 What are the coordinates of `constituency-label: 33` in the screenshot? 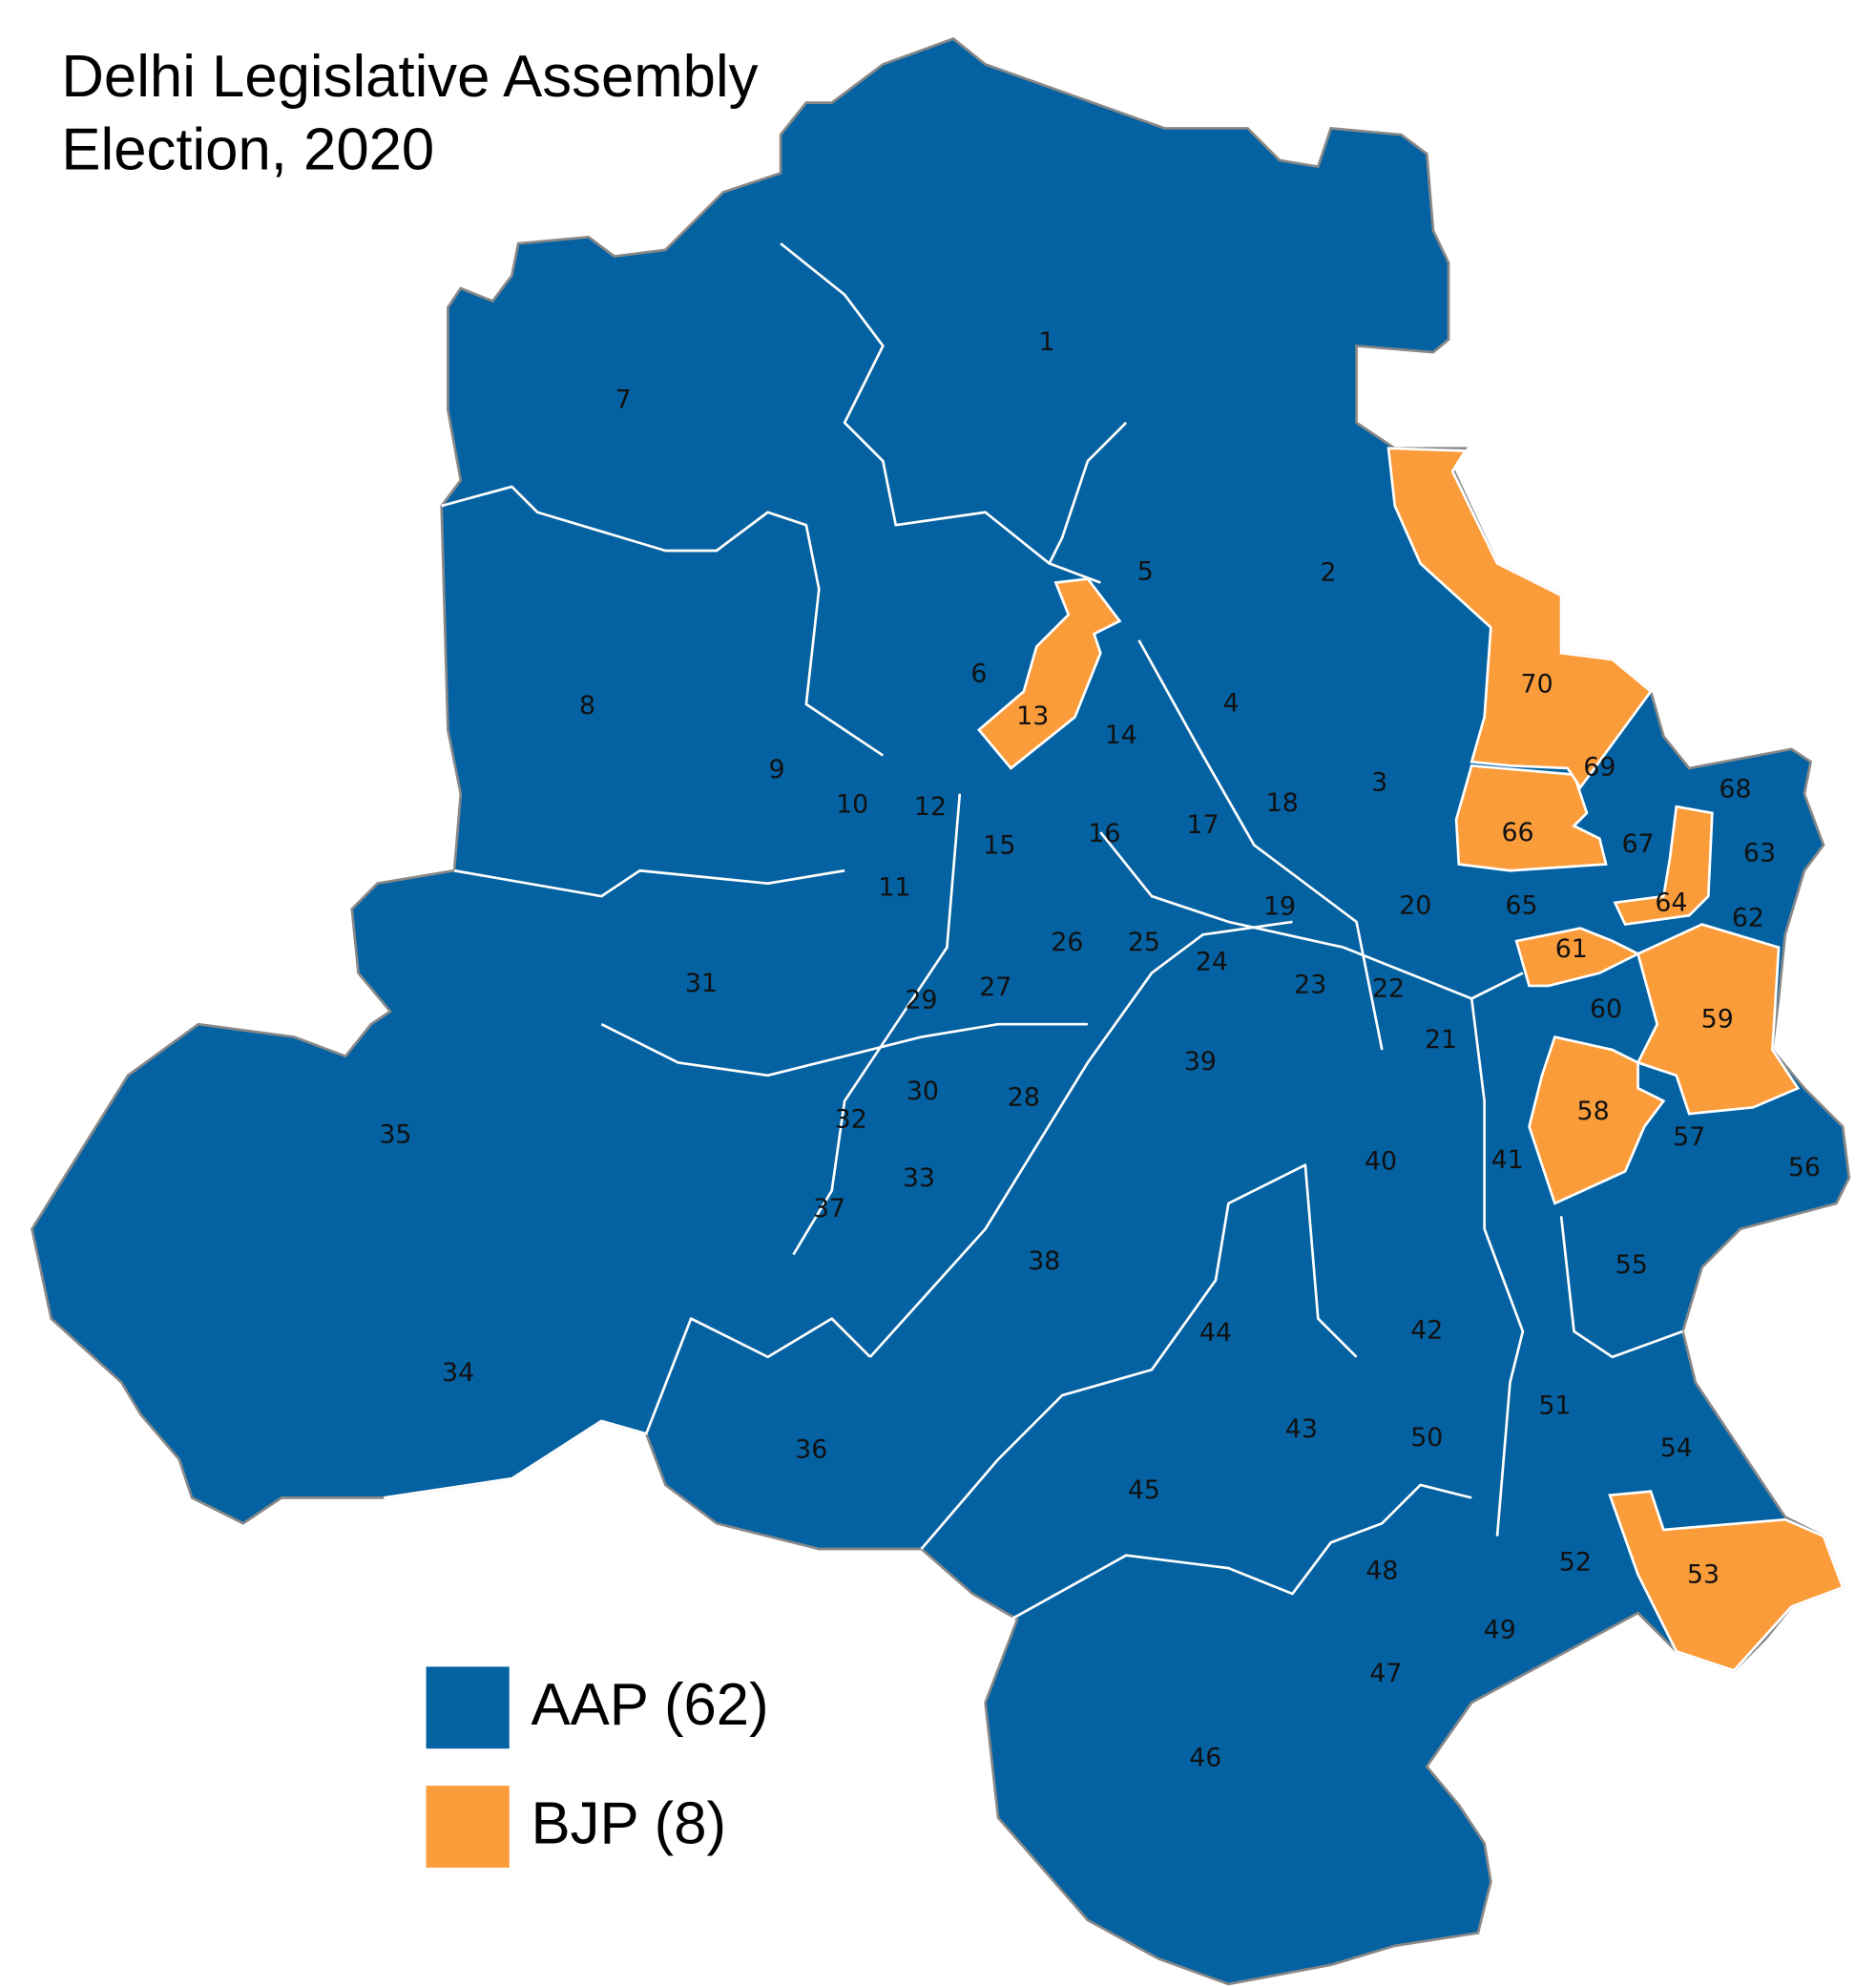 It's located at (919, 1178).